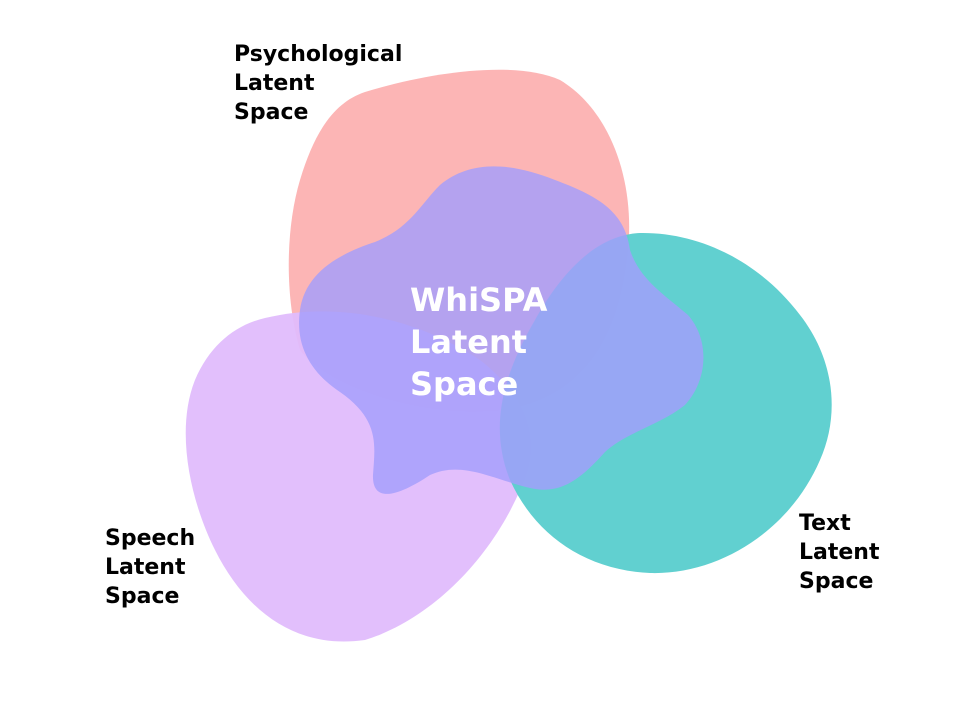 This screenshot has height=720, width=960. I want to click on text-latent-space-label: Text Latent Space, so click(839, 552).